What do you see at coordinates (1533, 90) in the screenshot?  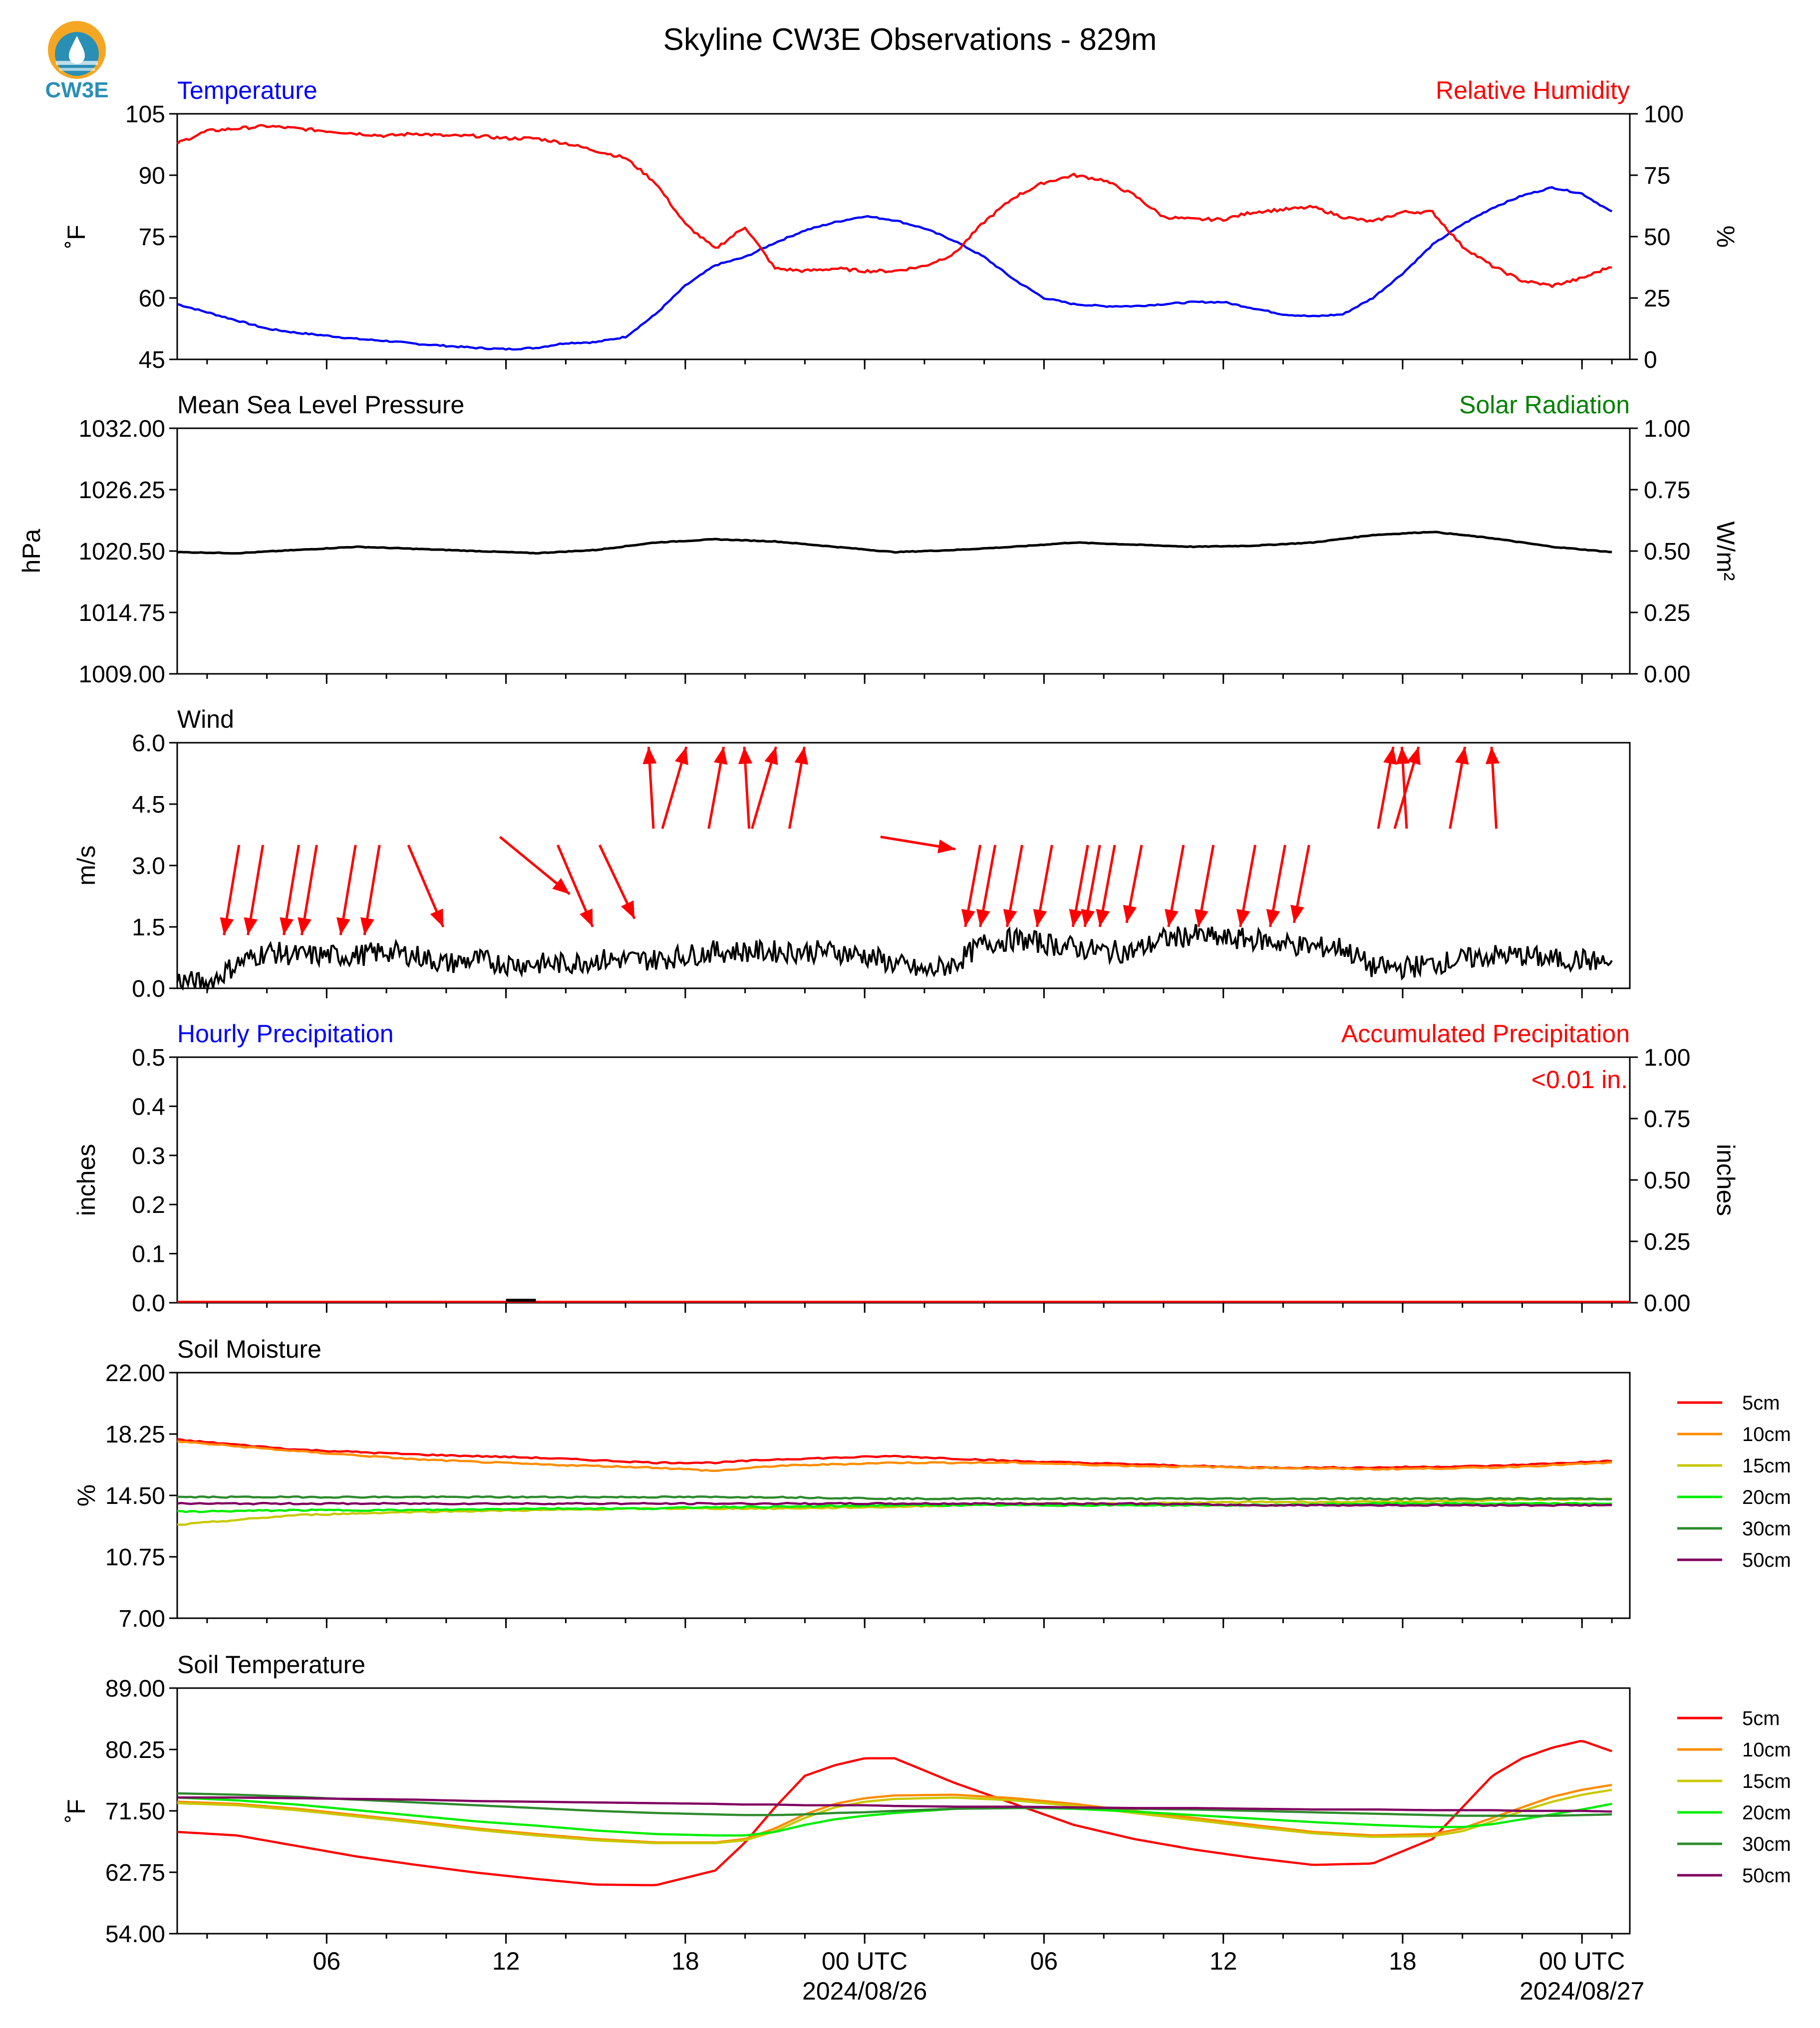 I see `panel-title-right: Relative Humidity` at bounding box center [1533, 90].